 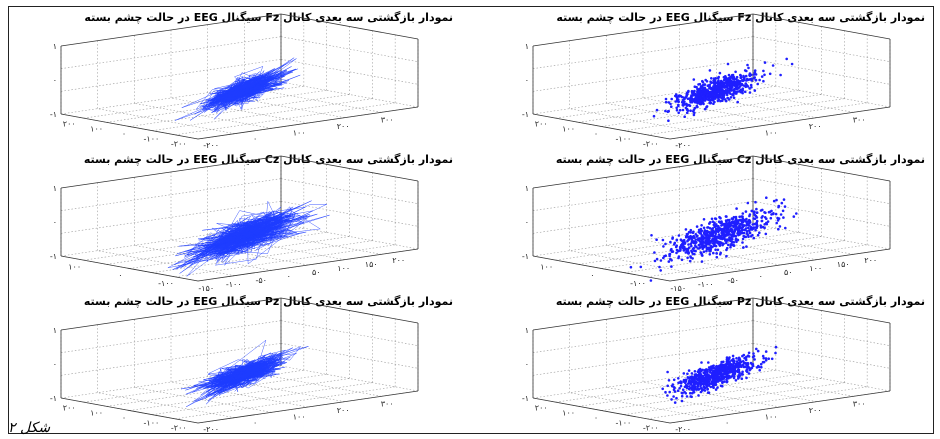 What do you see at coordinates (727, 423) in the screenshot?
I see `y-tick-label: ۰` at bounding box center [727, 423].